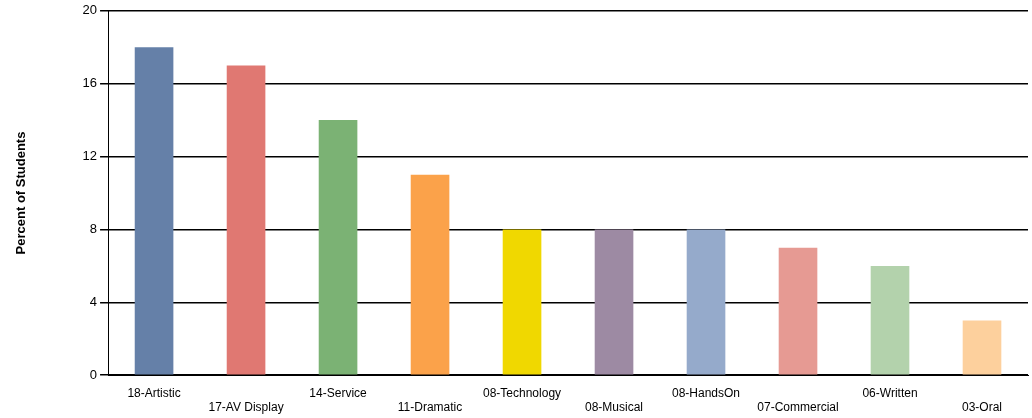  Describe the element at coordinates (93, 229) in the screenshot. I see `y-tick-label: 8` at that location.